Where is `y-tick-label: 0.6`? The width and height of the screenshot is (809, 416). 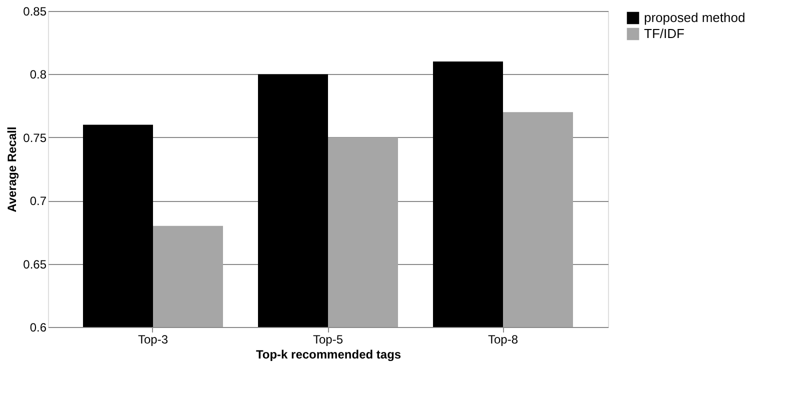 y-tick-label: 0.6 is located at coordinates (38, 327).